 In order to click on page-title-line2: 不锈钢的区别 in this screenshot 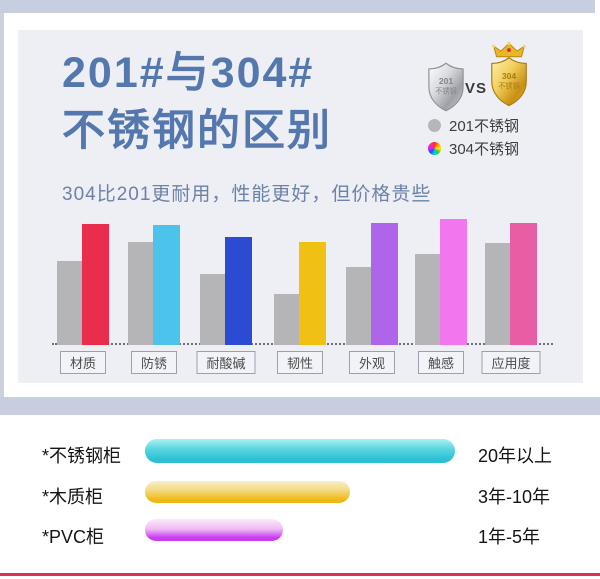, I will do `click(197, 131)`.